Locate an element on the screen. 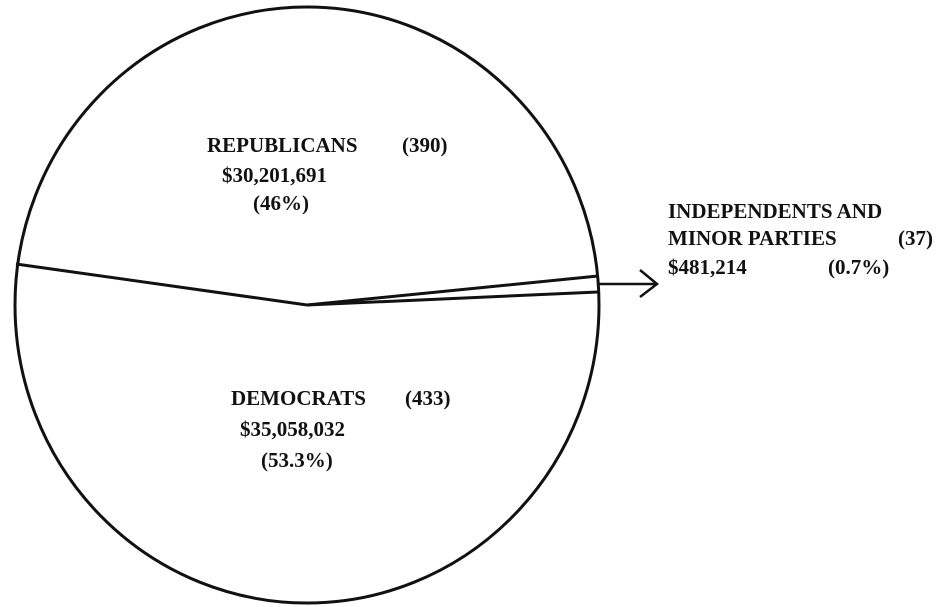  slice-boundary-republican-independent is located at coordinates (452, 290).